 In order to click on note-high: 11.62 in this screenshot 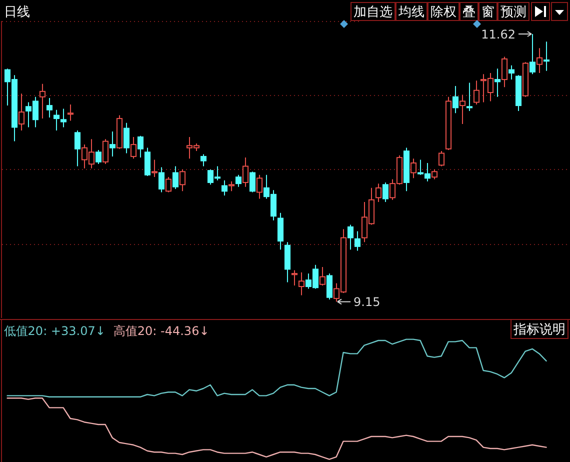, I will do `click(498, 35)`.